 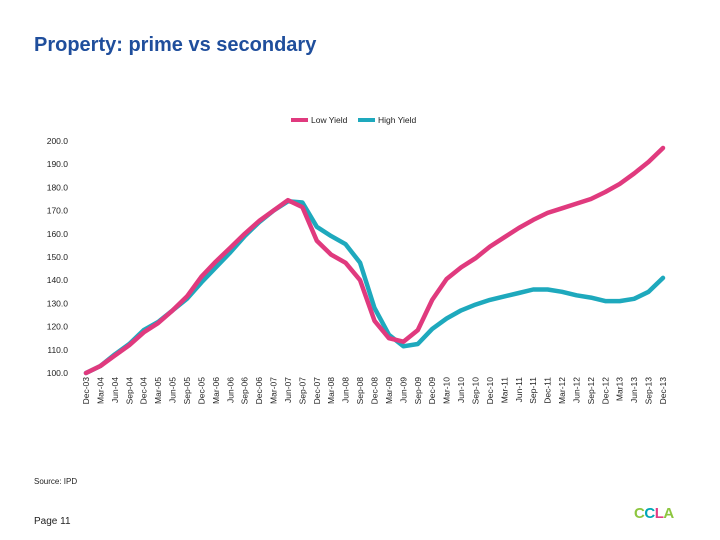 What do you see at coordinates (329, 120) in the screenshot?
I see `legend-label: Low Yield` at bounding box center [329, 120].